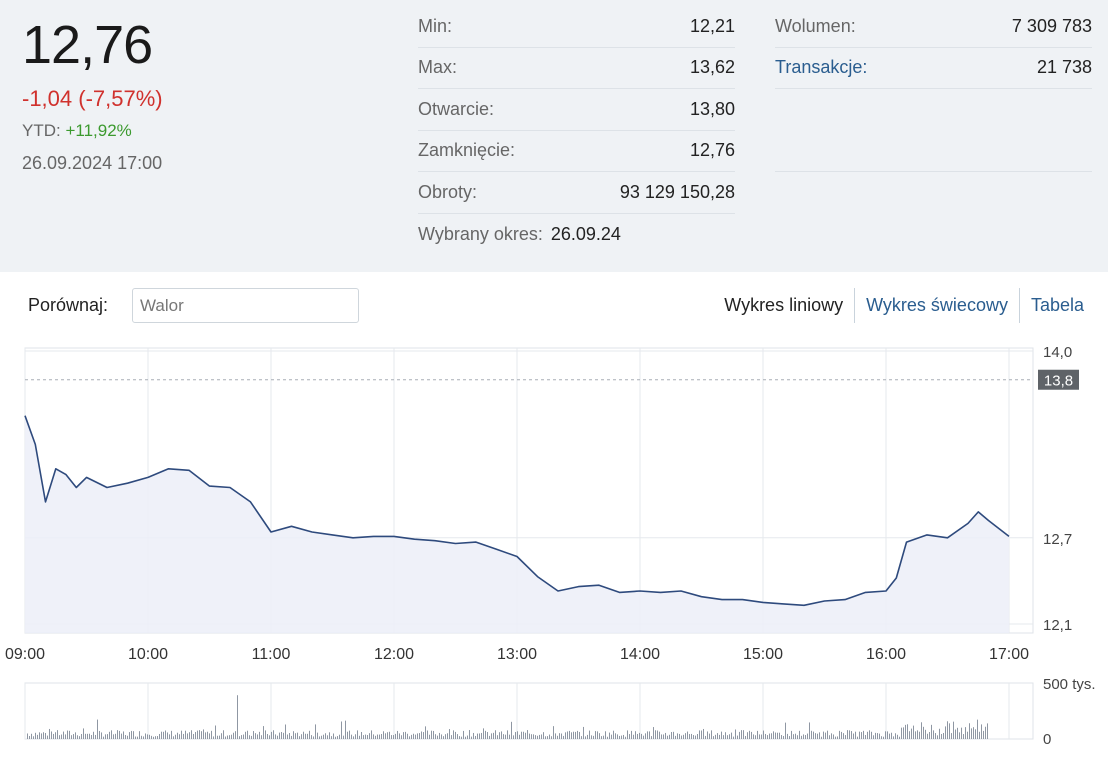 The width and height of the screenshot is (1108, 766). Describe the element at coordinates (98, 130) in the screenshot. I see `ytd-value: +11,92%` at that location.